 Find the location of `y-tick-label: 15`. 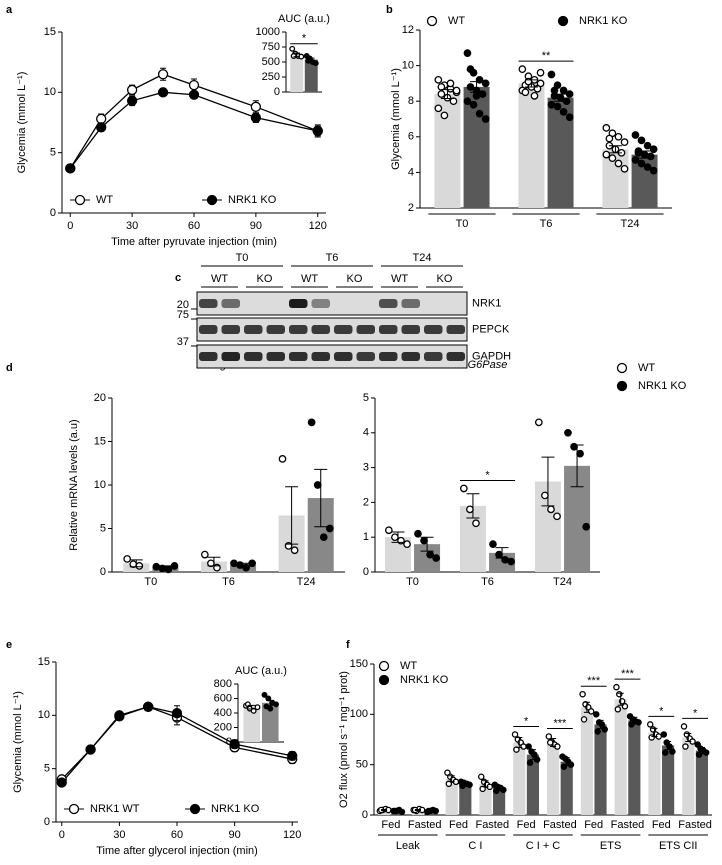

y-tick-label: 15 is located at coordinates (100, 441).